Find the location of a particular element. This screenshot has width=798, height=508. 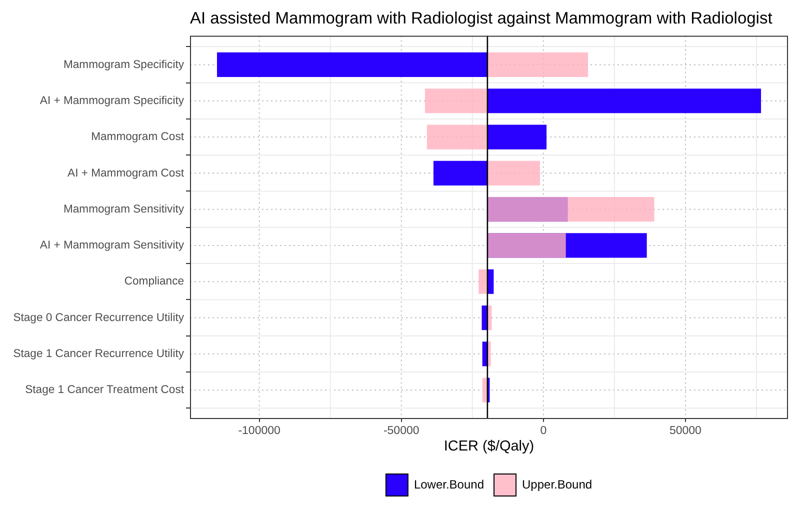

y-tick-label: Compliance is located at coordinates (154, 282).